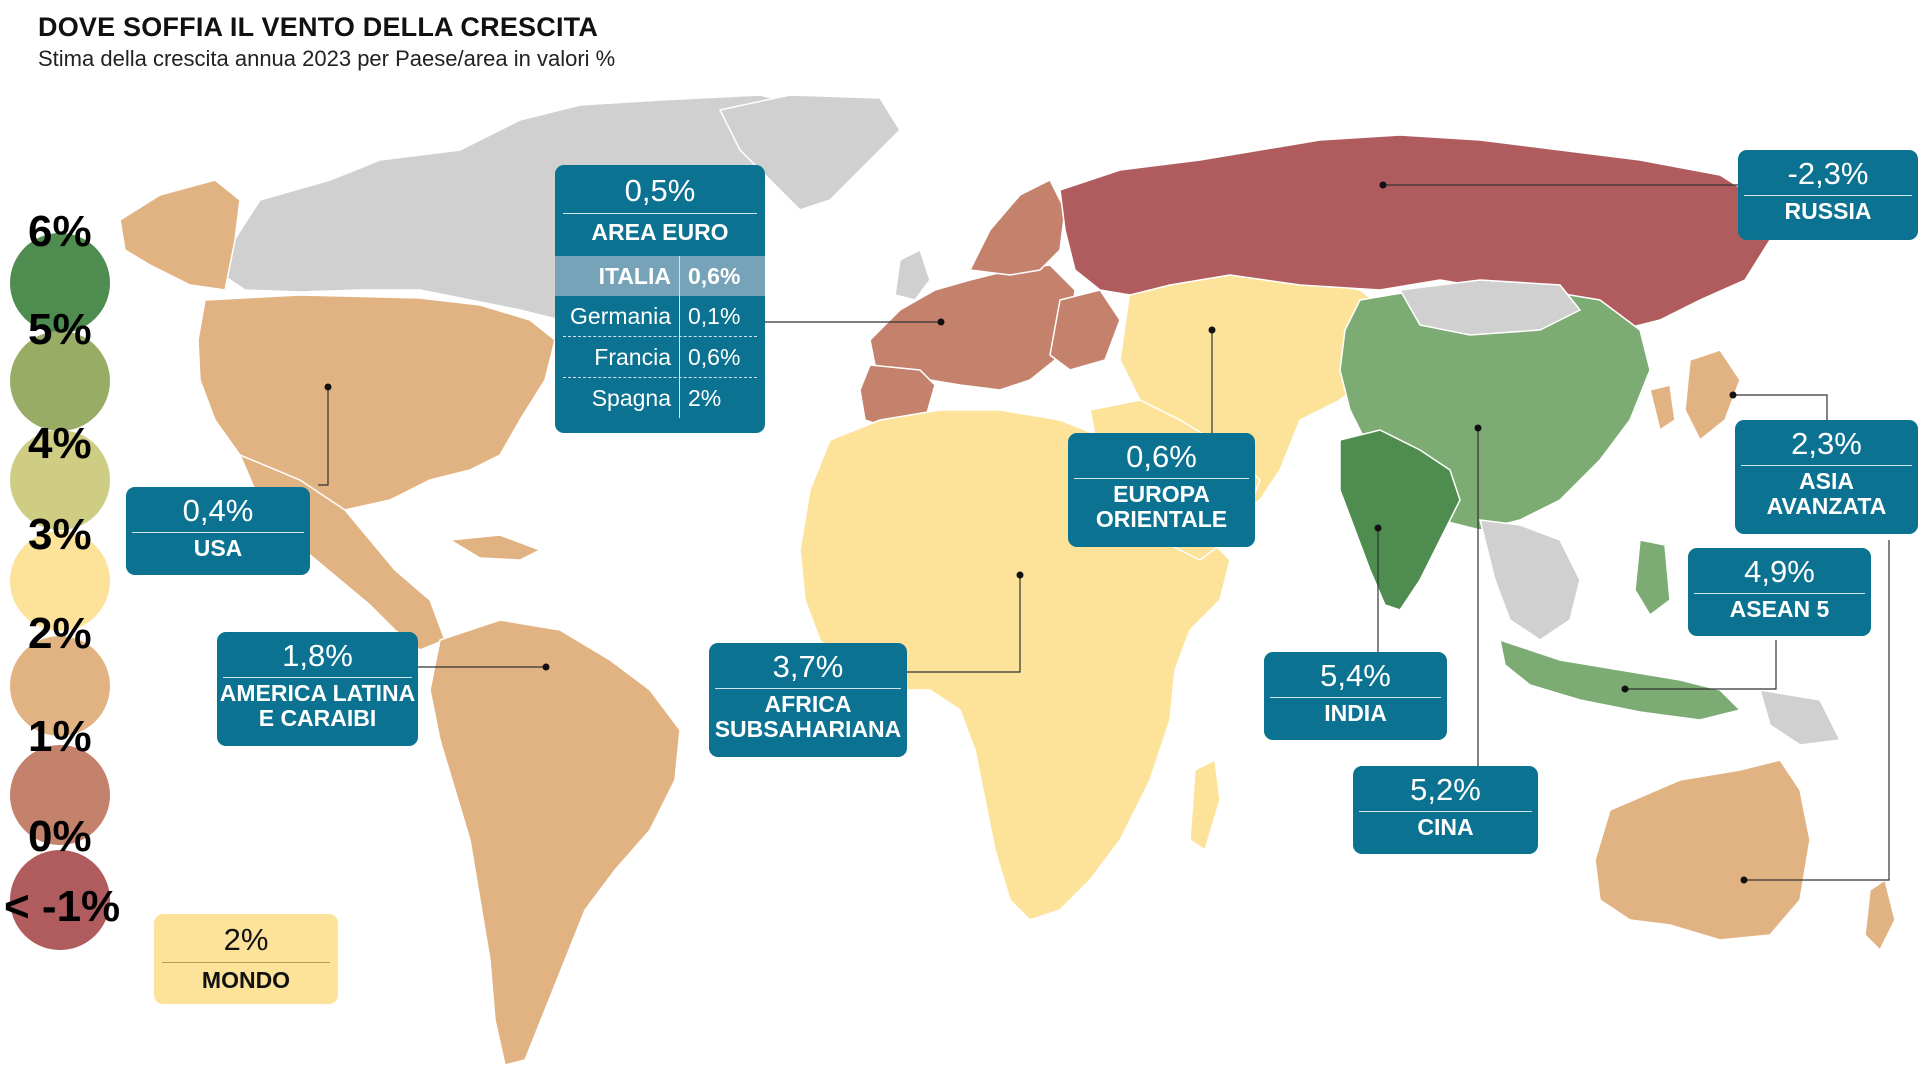 This screenshot has height=1080, width=1920. What do you see at coordinates (808, 704) in the screenshot?
I see `africa-name-1: AFRICA` at bounding box center [808, 704].